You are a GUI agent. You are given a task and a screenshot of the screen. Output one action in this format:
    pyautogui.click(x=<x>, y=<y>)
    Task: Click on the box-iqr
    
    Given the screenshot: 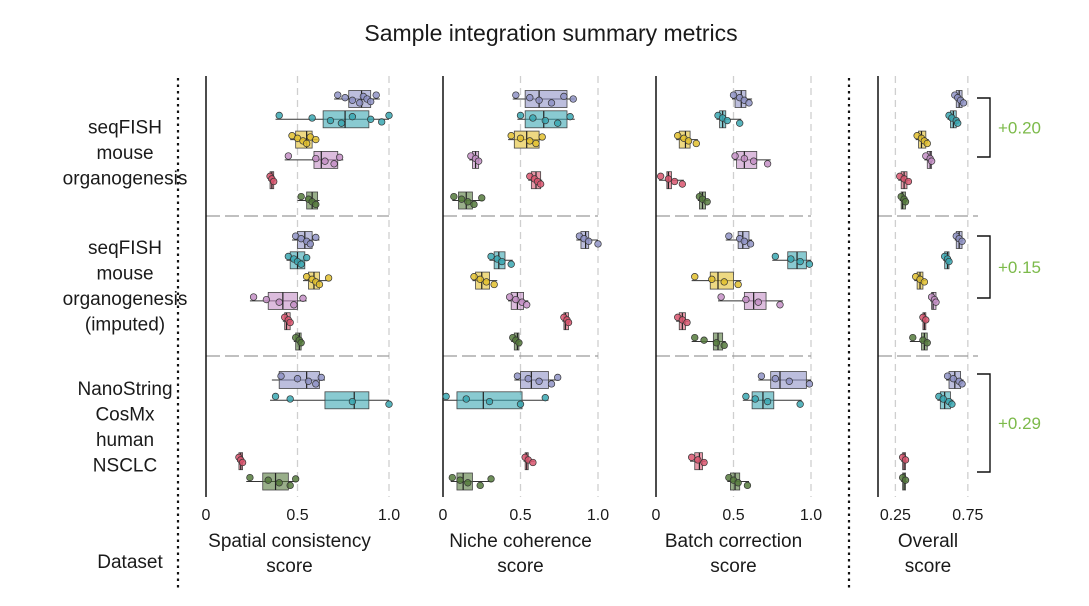 What is the action you would take?
    pyautogui.click(x=347, y=400)
    